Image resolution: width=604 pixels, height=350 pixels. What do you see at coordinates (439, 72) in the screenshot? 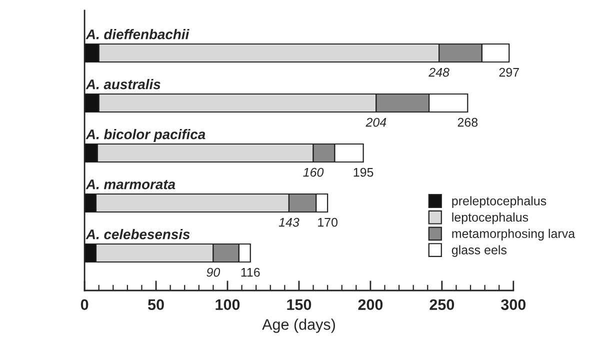
I see `annotation: 248` at bounding box center [439, 72].